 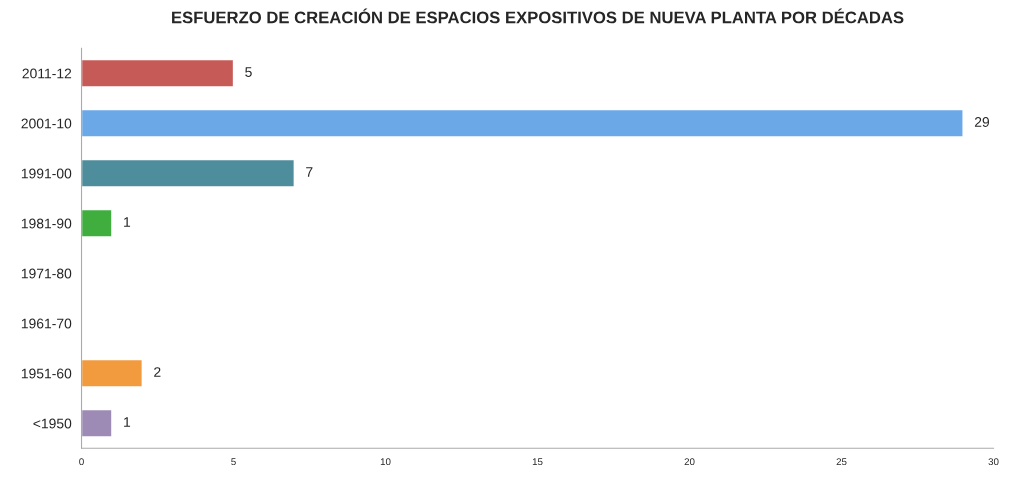 What do you see at coordinates (385, 462) in the screenshot?
I see `x-tick-label: 10` at bounding box center [385, 462].